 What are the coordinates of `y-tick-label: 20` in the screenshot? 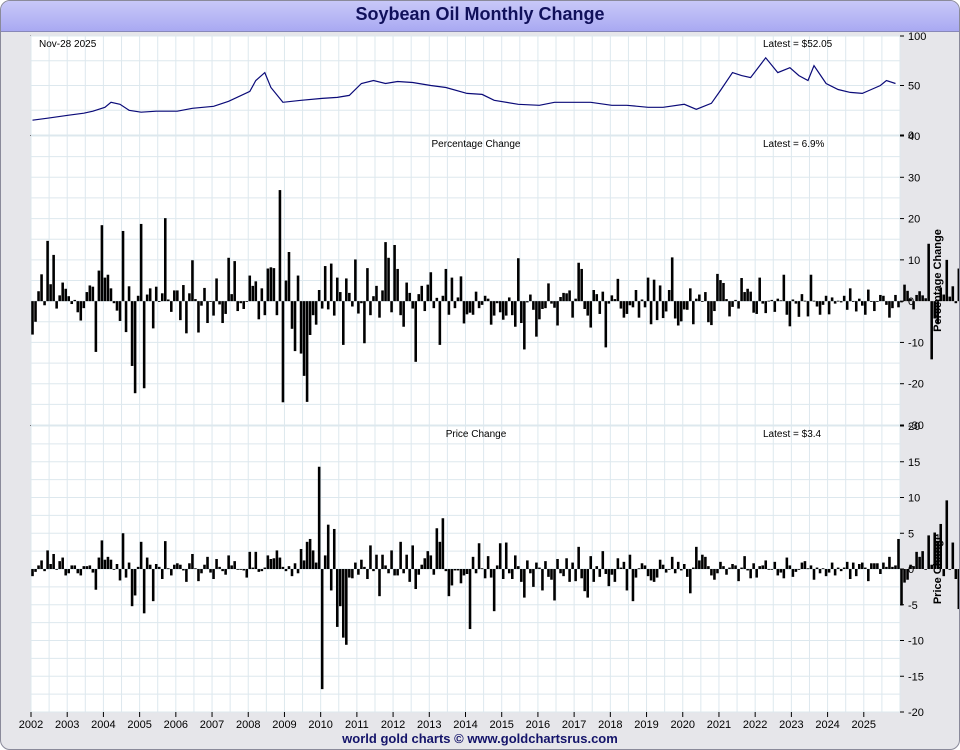 It's located at (914, 220).